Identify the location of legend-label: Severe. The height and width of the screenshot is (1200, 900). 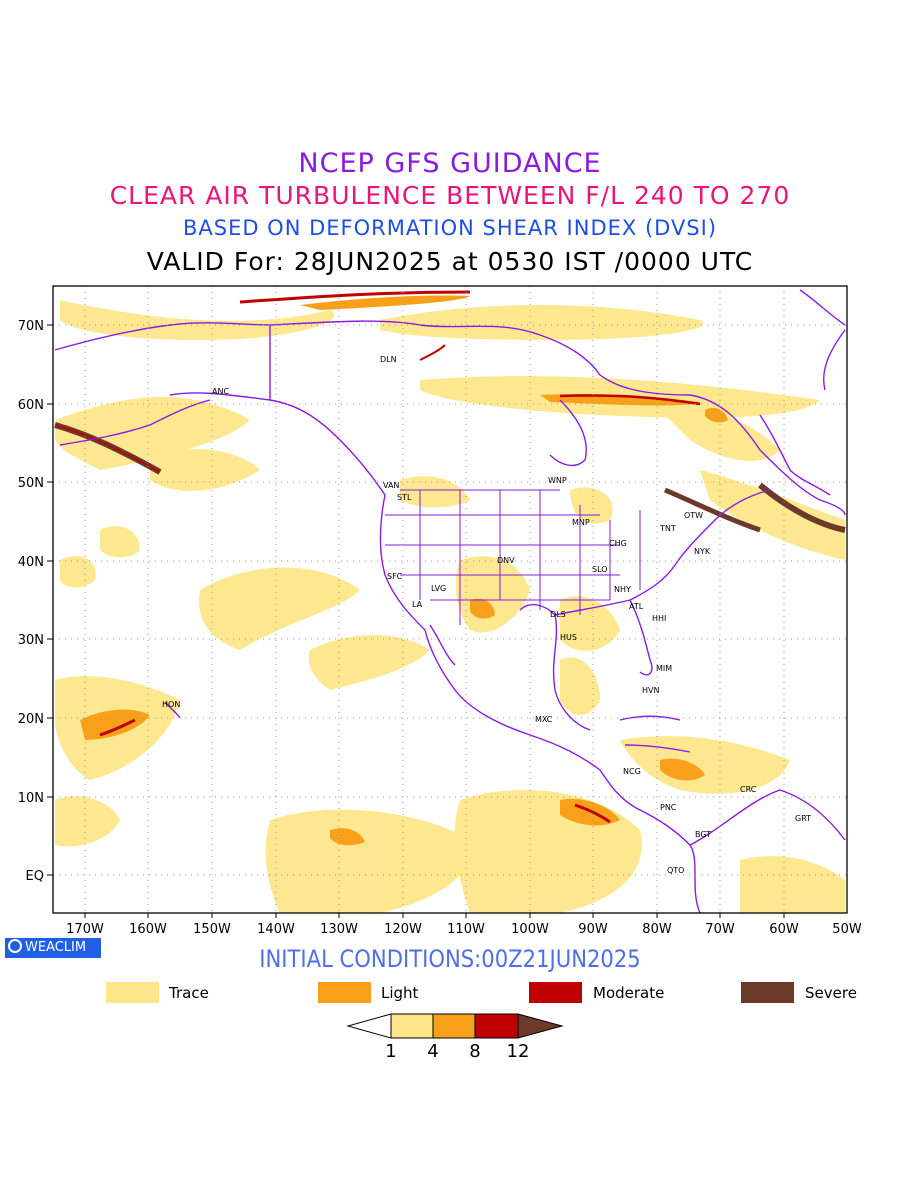
(831, 993).